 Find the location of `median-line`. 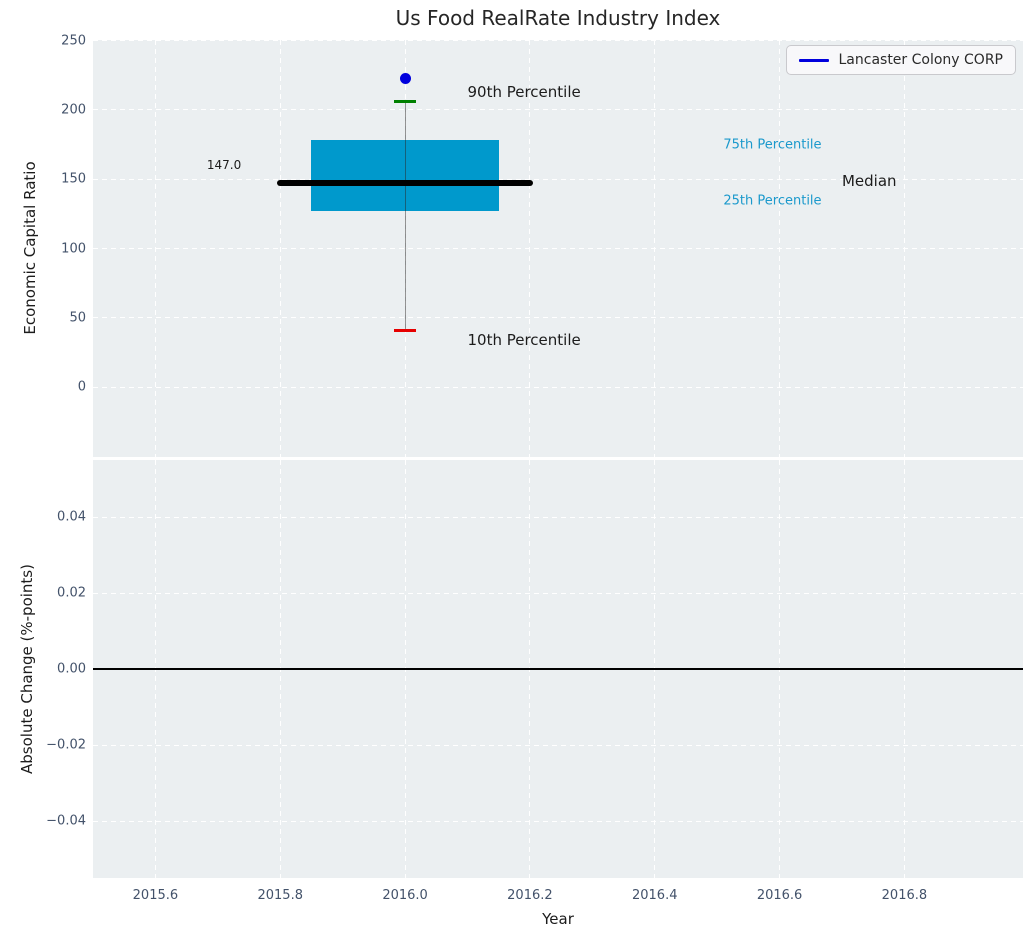

median-line is located at coordinates (405, 183).